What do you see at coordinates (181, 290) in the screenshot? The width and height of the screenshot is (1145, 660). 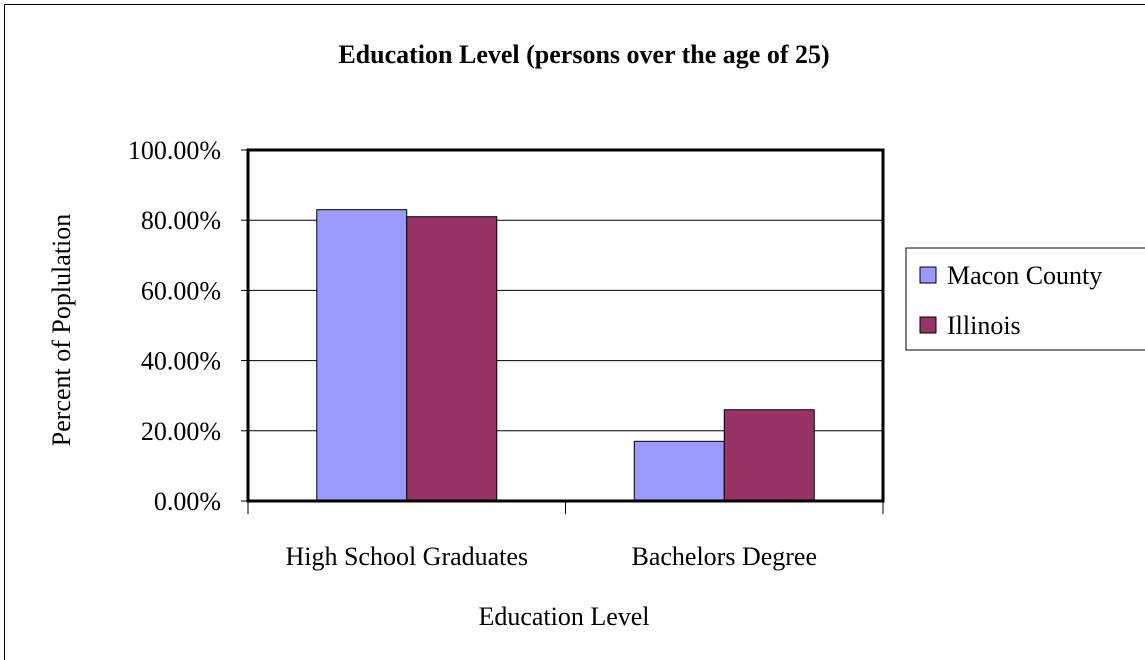 I see `y-tick-label: 60.00%` at bounding box center [181, 290].